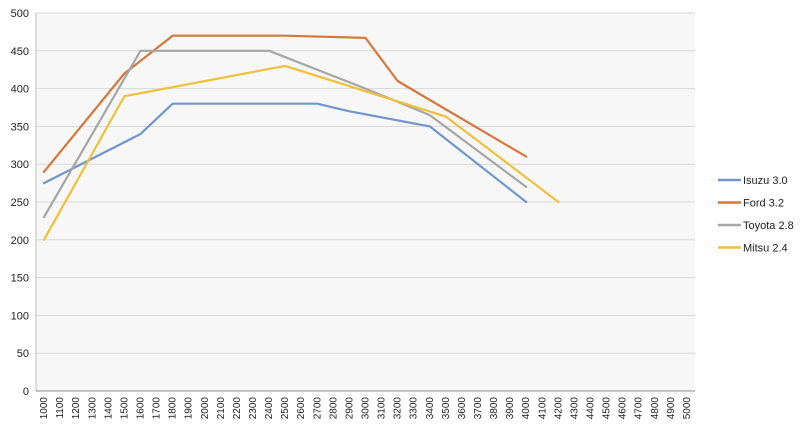 The image size is (800, 428). What do you see at coordinates (687, 408) in the screenshot?
I see `x-tick-label: 5000` at bounding box center [687, 408].